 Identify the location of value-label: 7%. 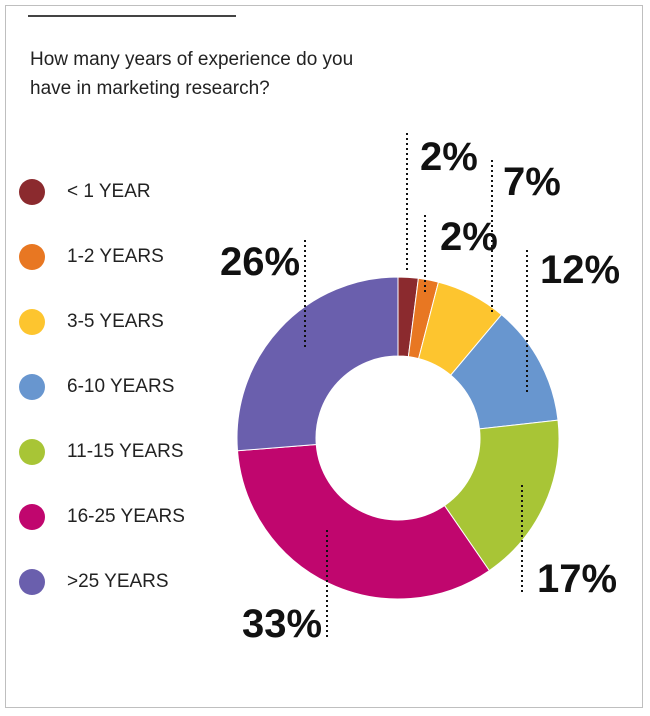
(532, 182).